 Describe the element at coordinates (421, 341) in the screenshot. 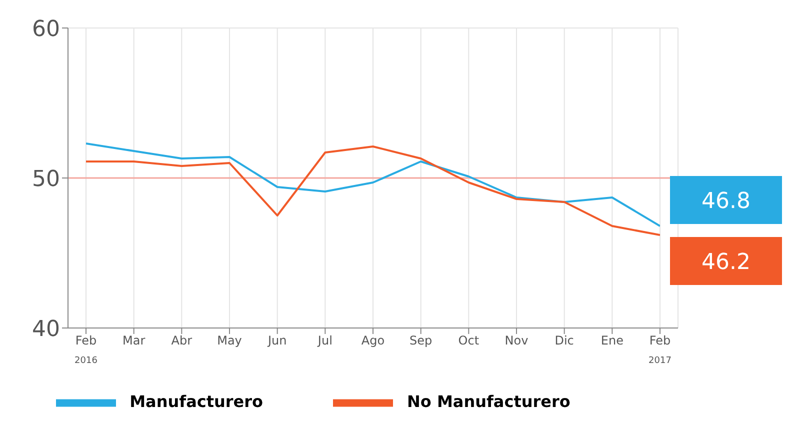

I see `x-tick-label: Sep` at that location.